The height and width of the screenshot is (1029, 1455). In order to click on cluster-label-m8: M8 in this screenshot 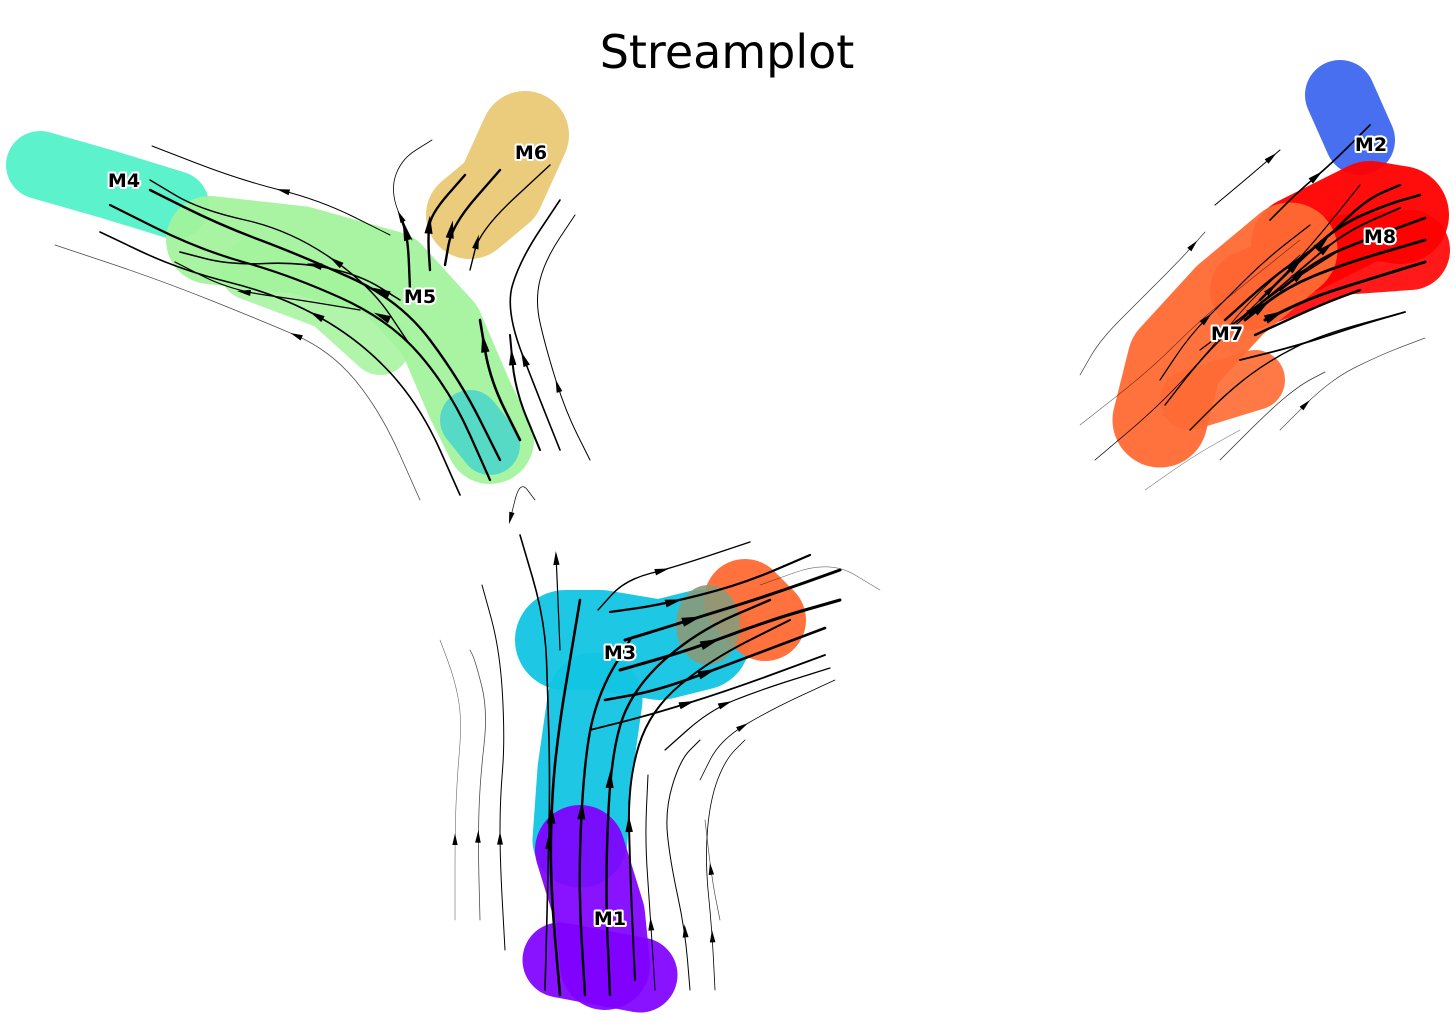, I will do `click(1380, 237)`.